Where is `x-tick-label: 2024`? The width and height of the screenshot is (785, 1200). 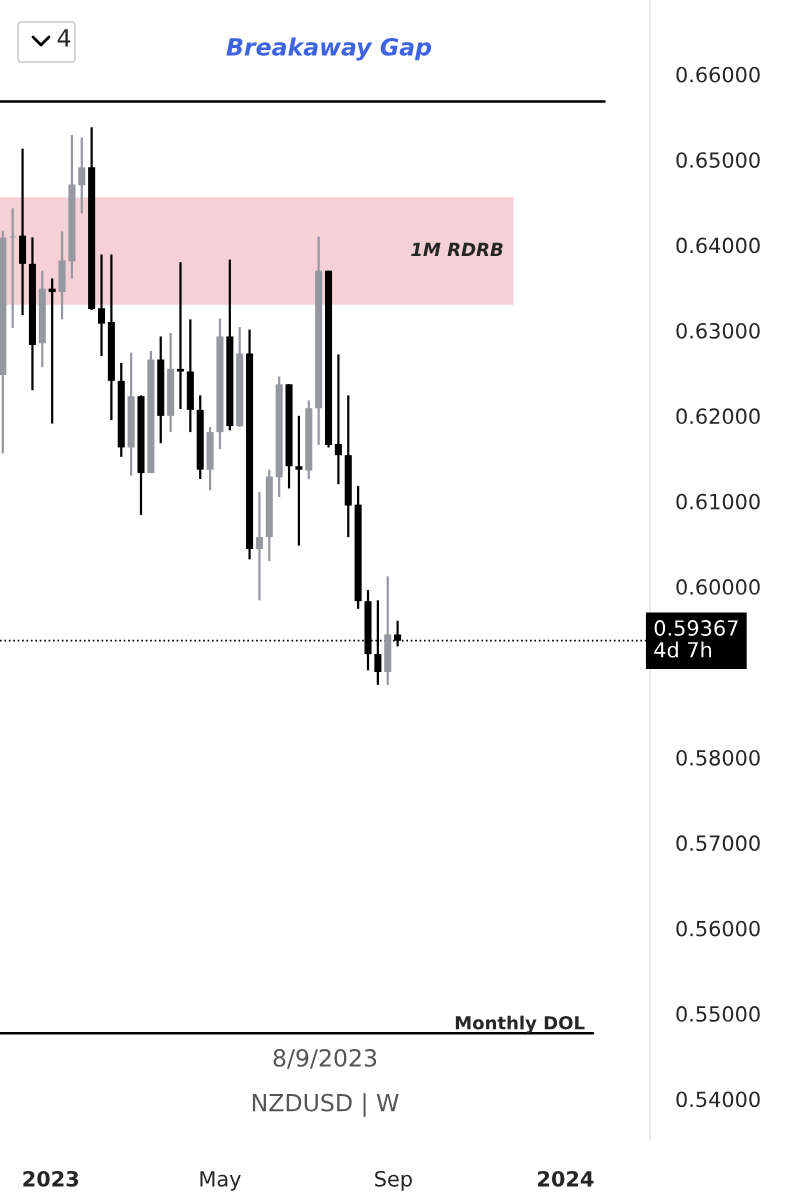 x-tick-label: 2024 is located at coordinates (566, 1178).